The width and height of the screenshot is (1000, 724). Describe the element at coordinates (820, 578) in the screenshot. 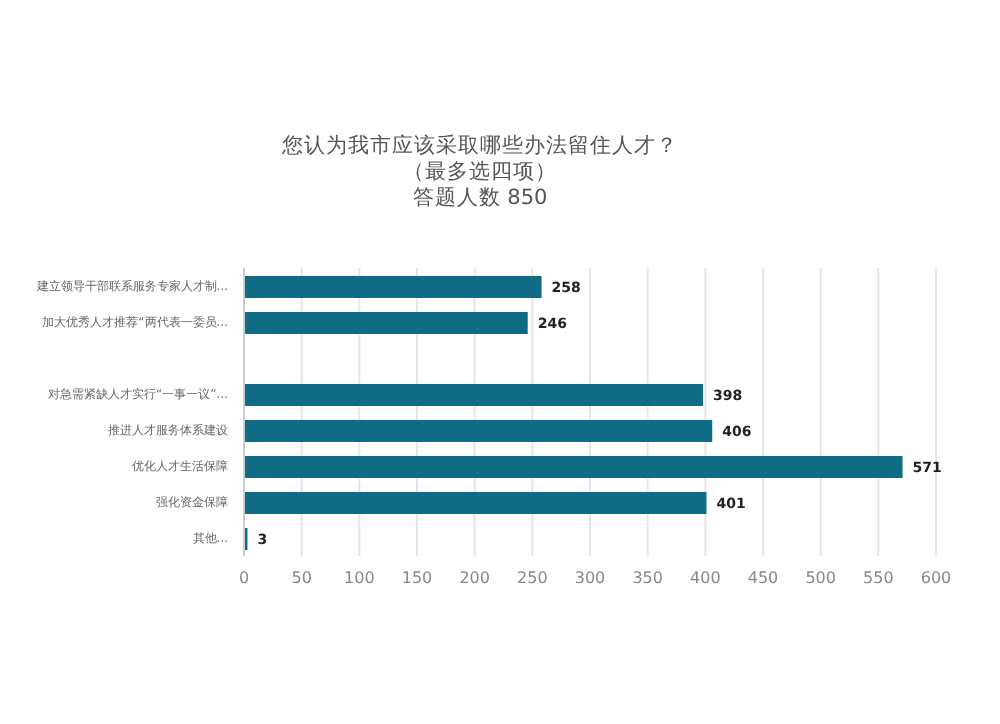

I see `x-tick-label: 500` at that location.